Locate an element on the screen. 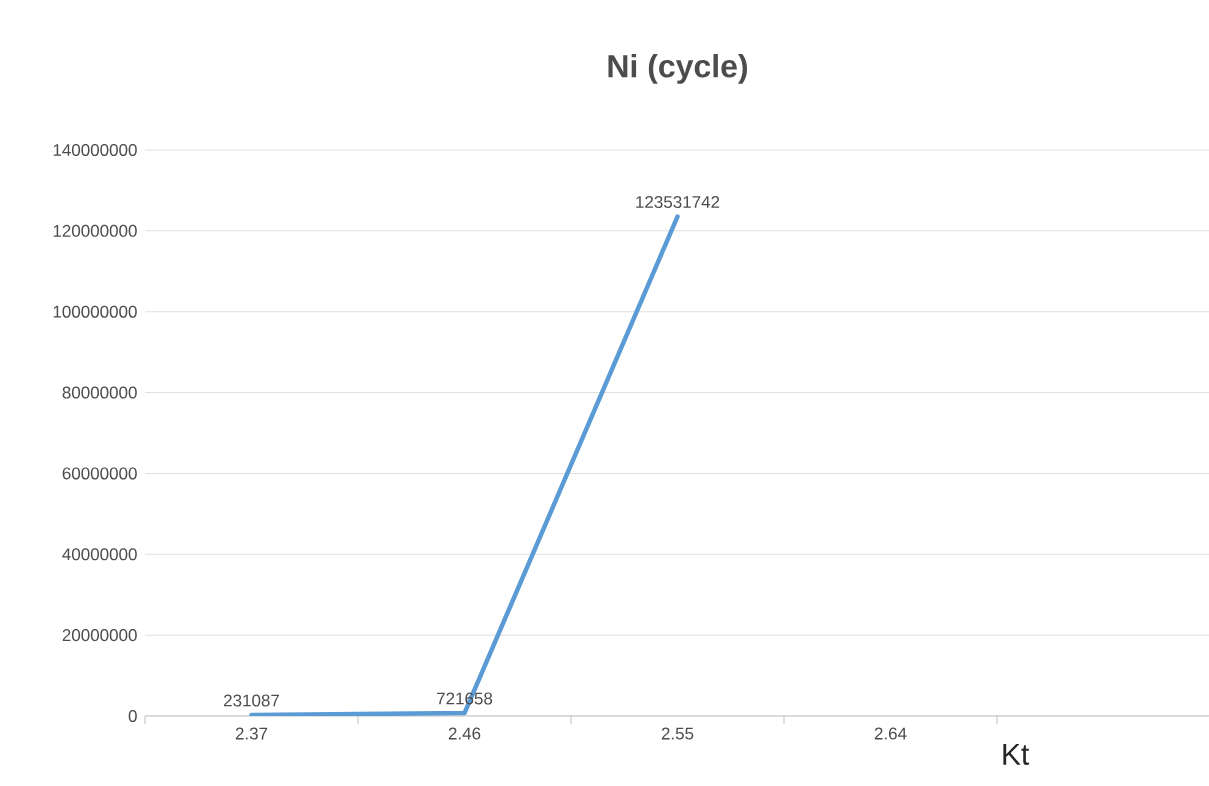 The height and width of the screenshot is (786, 1209). data-label: 231087 is located at coordinates (251, 700).